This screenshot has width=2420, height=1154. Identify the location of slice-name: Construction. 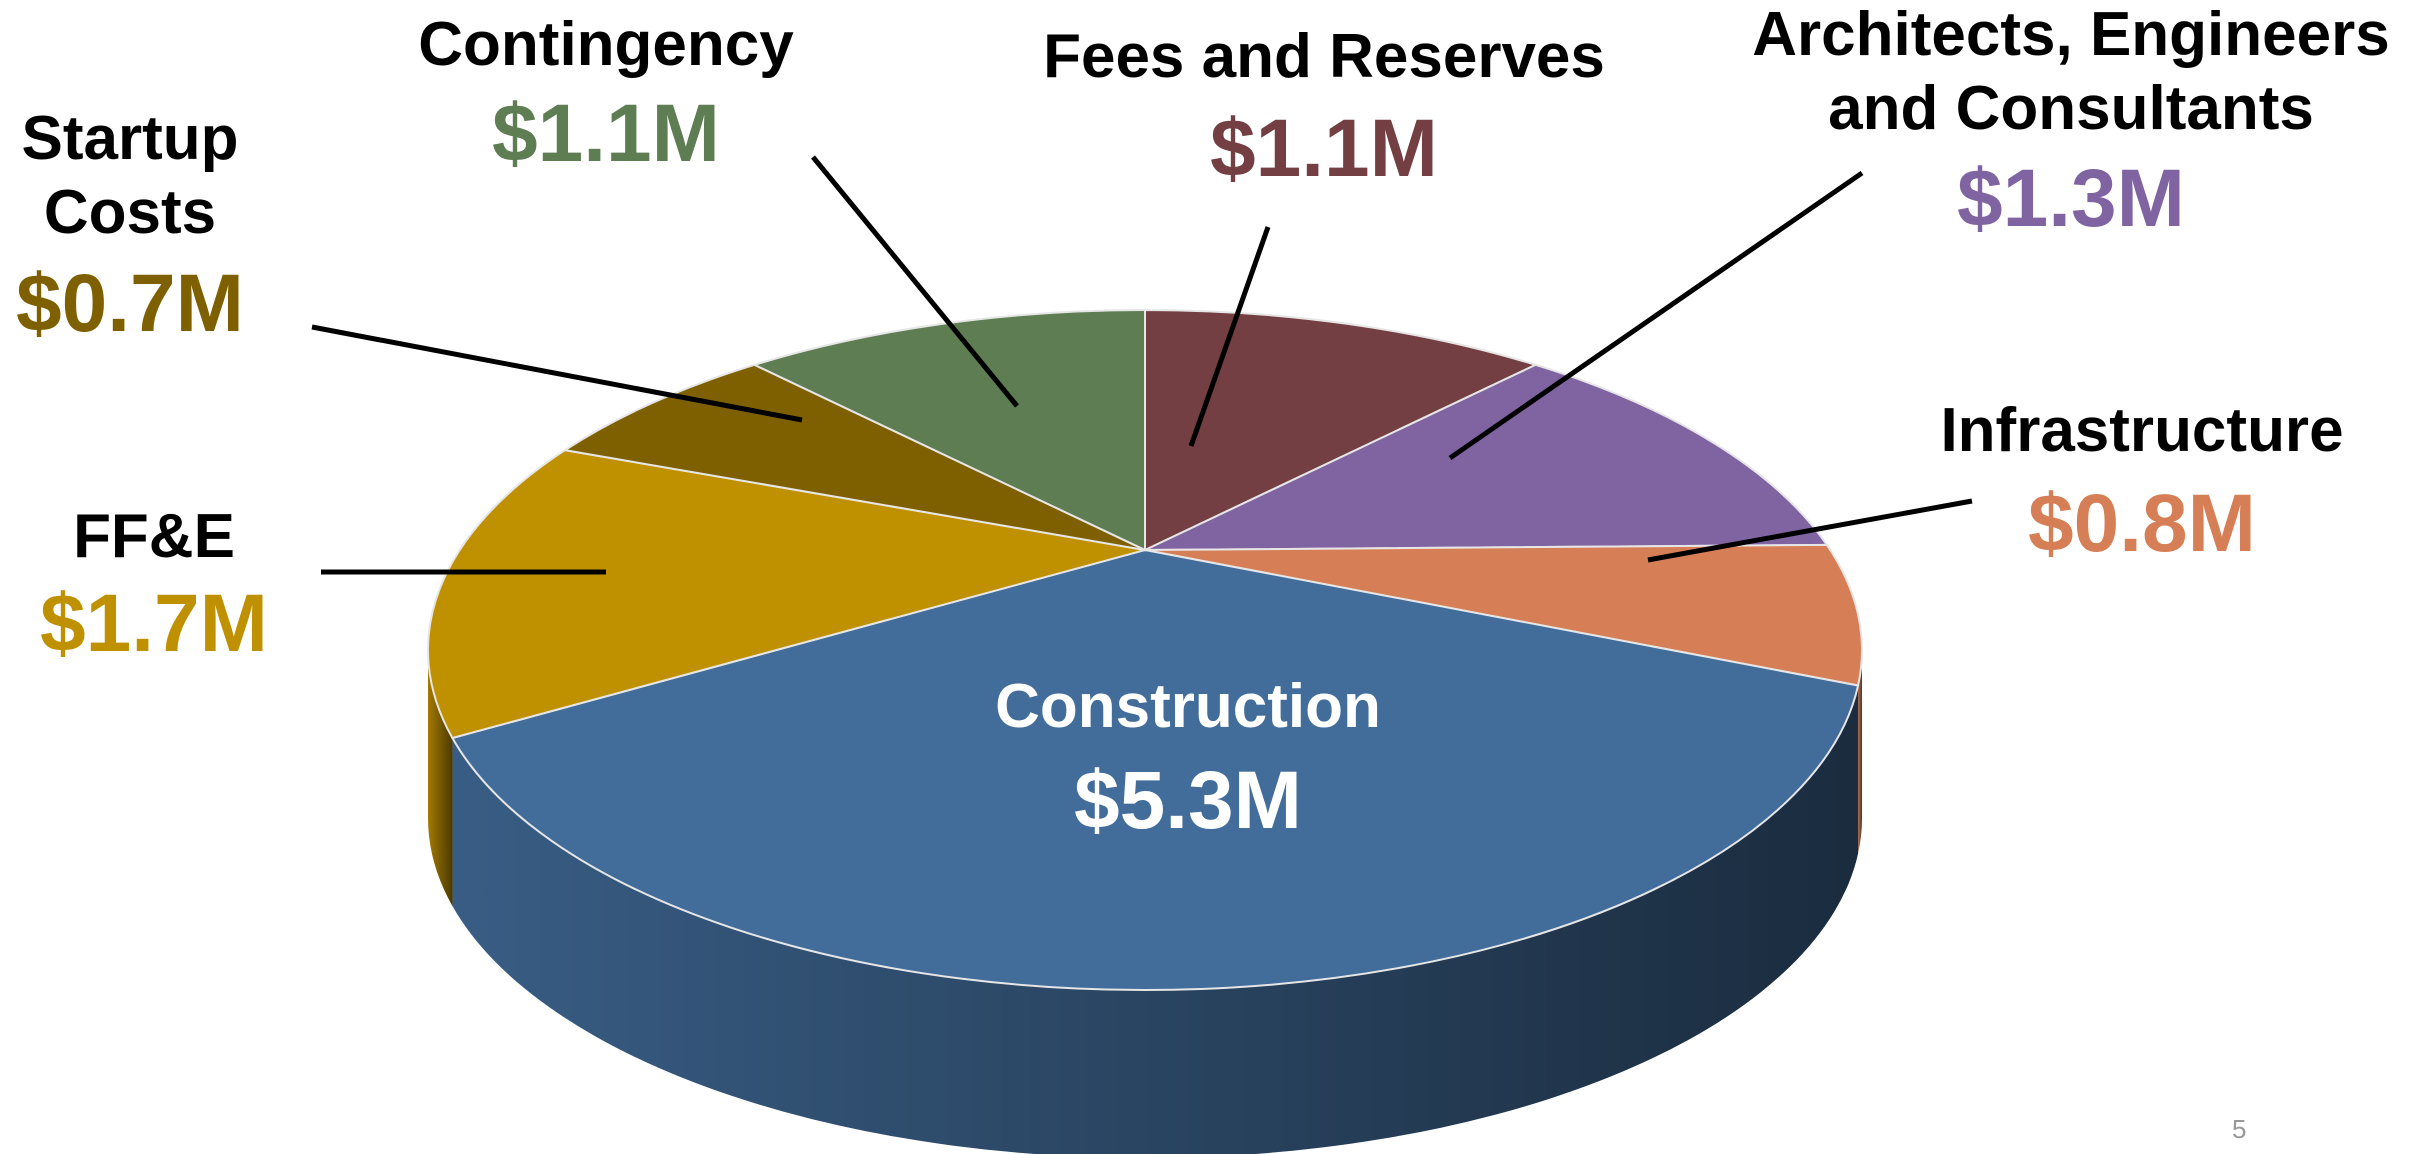
(1188, 706).